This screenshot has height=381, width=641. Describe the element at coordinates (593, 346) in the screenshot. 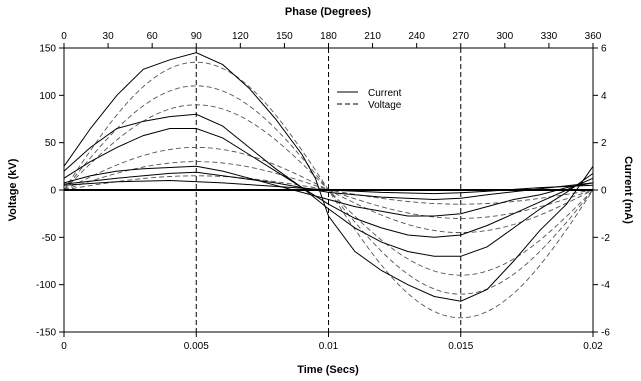

I see `bottom-tick-label-4: 0.02` at that location.